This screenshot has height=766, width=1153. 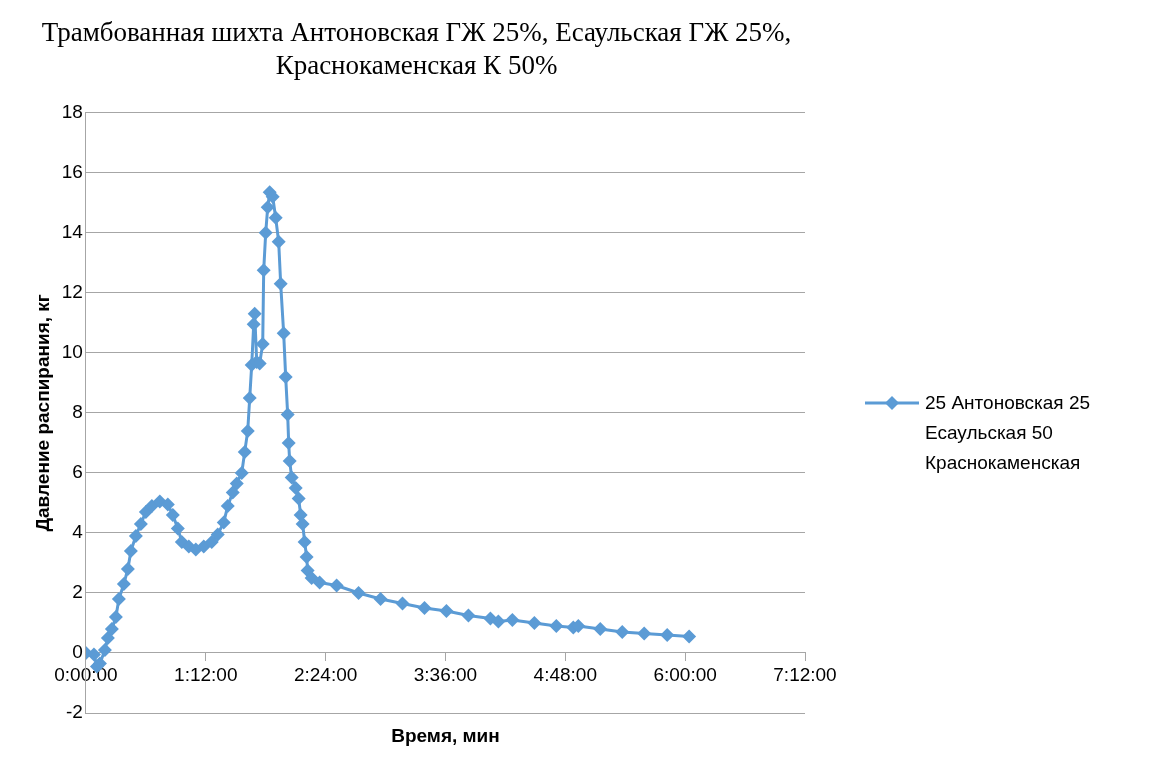 What do you see at coordinates (565, 674) in the screenshot?
I see `x-tick-label: 4:48:00` at bounding box center [565, 674].